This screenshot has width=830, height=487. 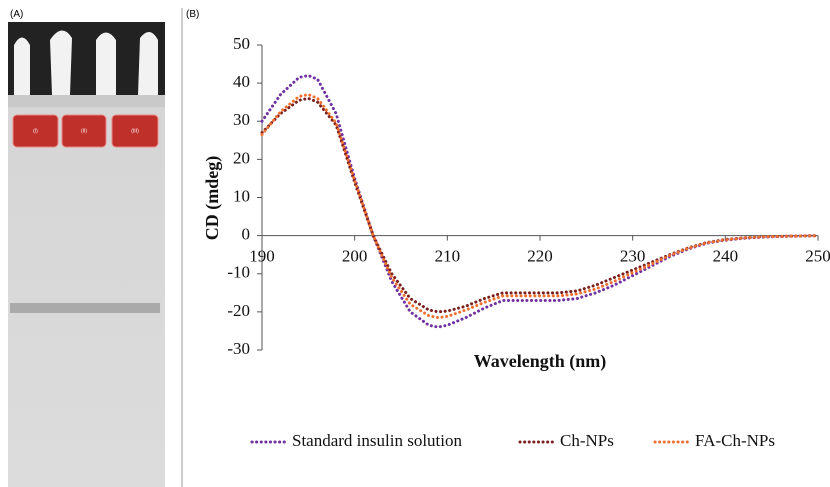 I want to click on x-tick-label: 190, so click(x=262, y=256).